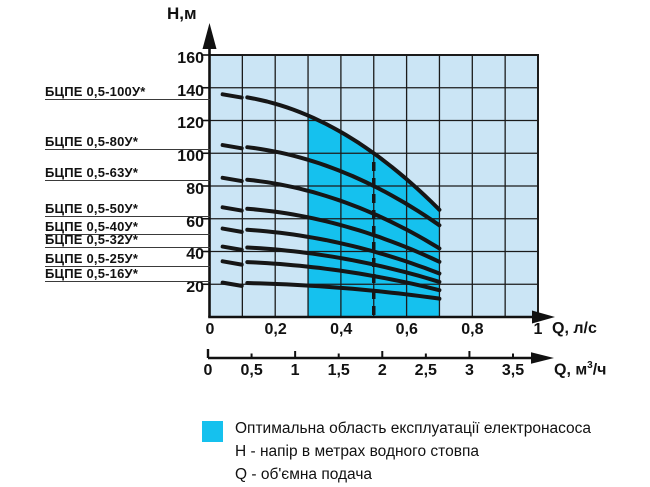  I want to click on pump-label-63u: БЦПЕ 0,5-63У*, so click(127, 172).